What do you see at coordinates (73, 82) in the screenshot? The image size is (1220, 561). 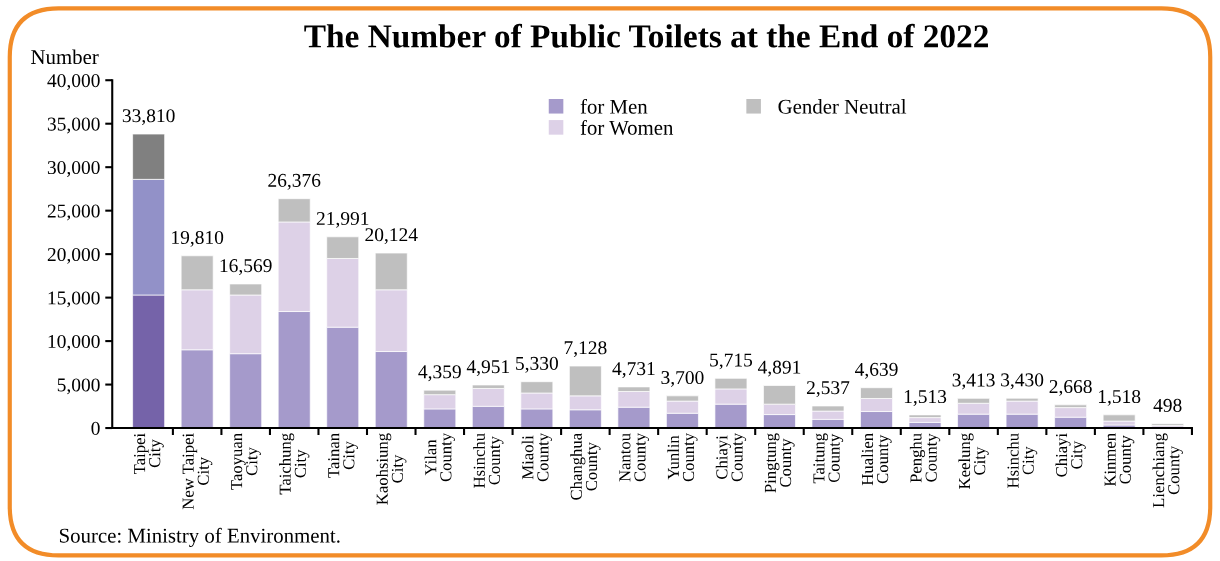 I see `y-tick-label: 40,000` at bounding box center [73, 82].